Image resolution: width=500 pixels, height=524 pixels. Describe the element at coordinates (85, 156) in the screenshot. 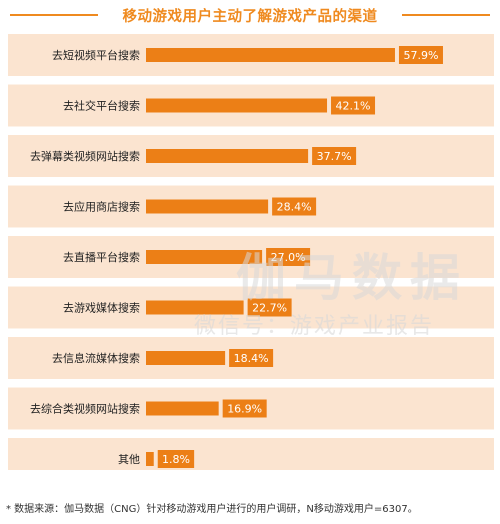

I see `category-label: 去弹幕类视频网站搜索` at that location.